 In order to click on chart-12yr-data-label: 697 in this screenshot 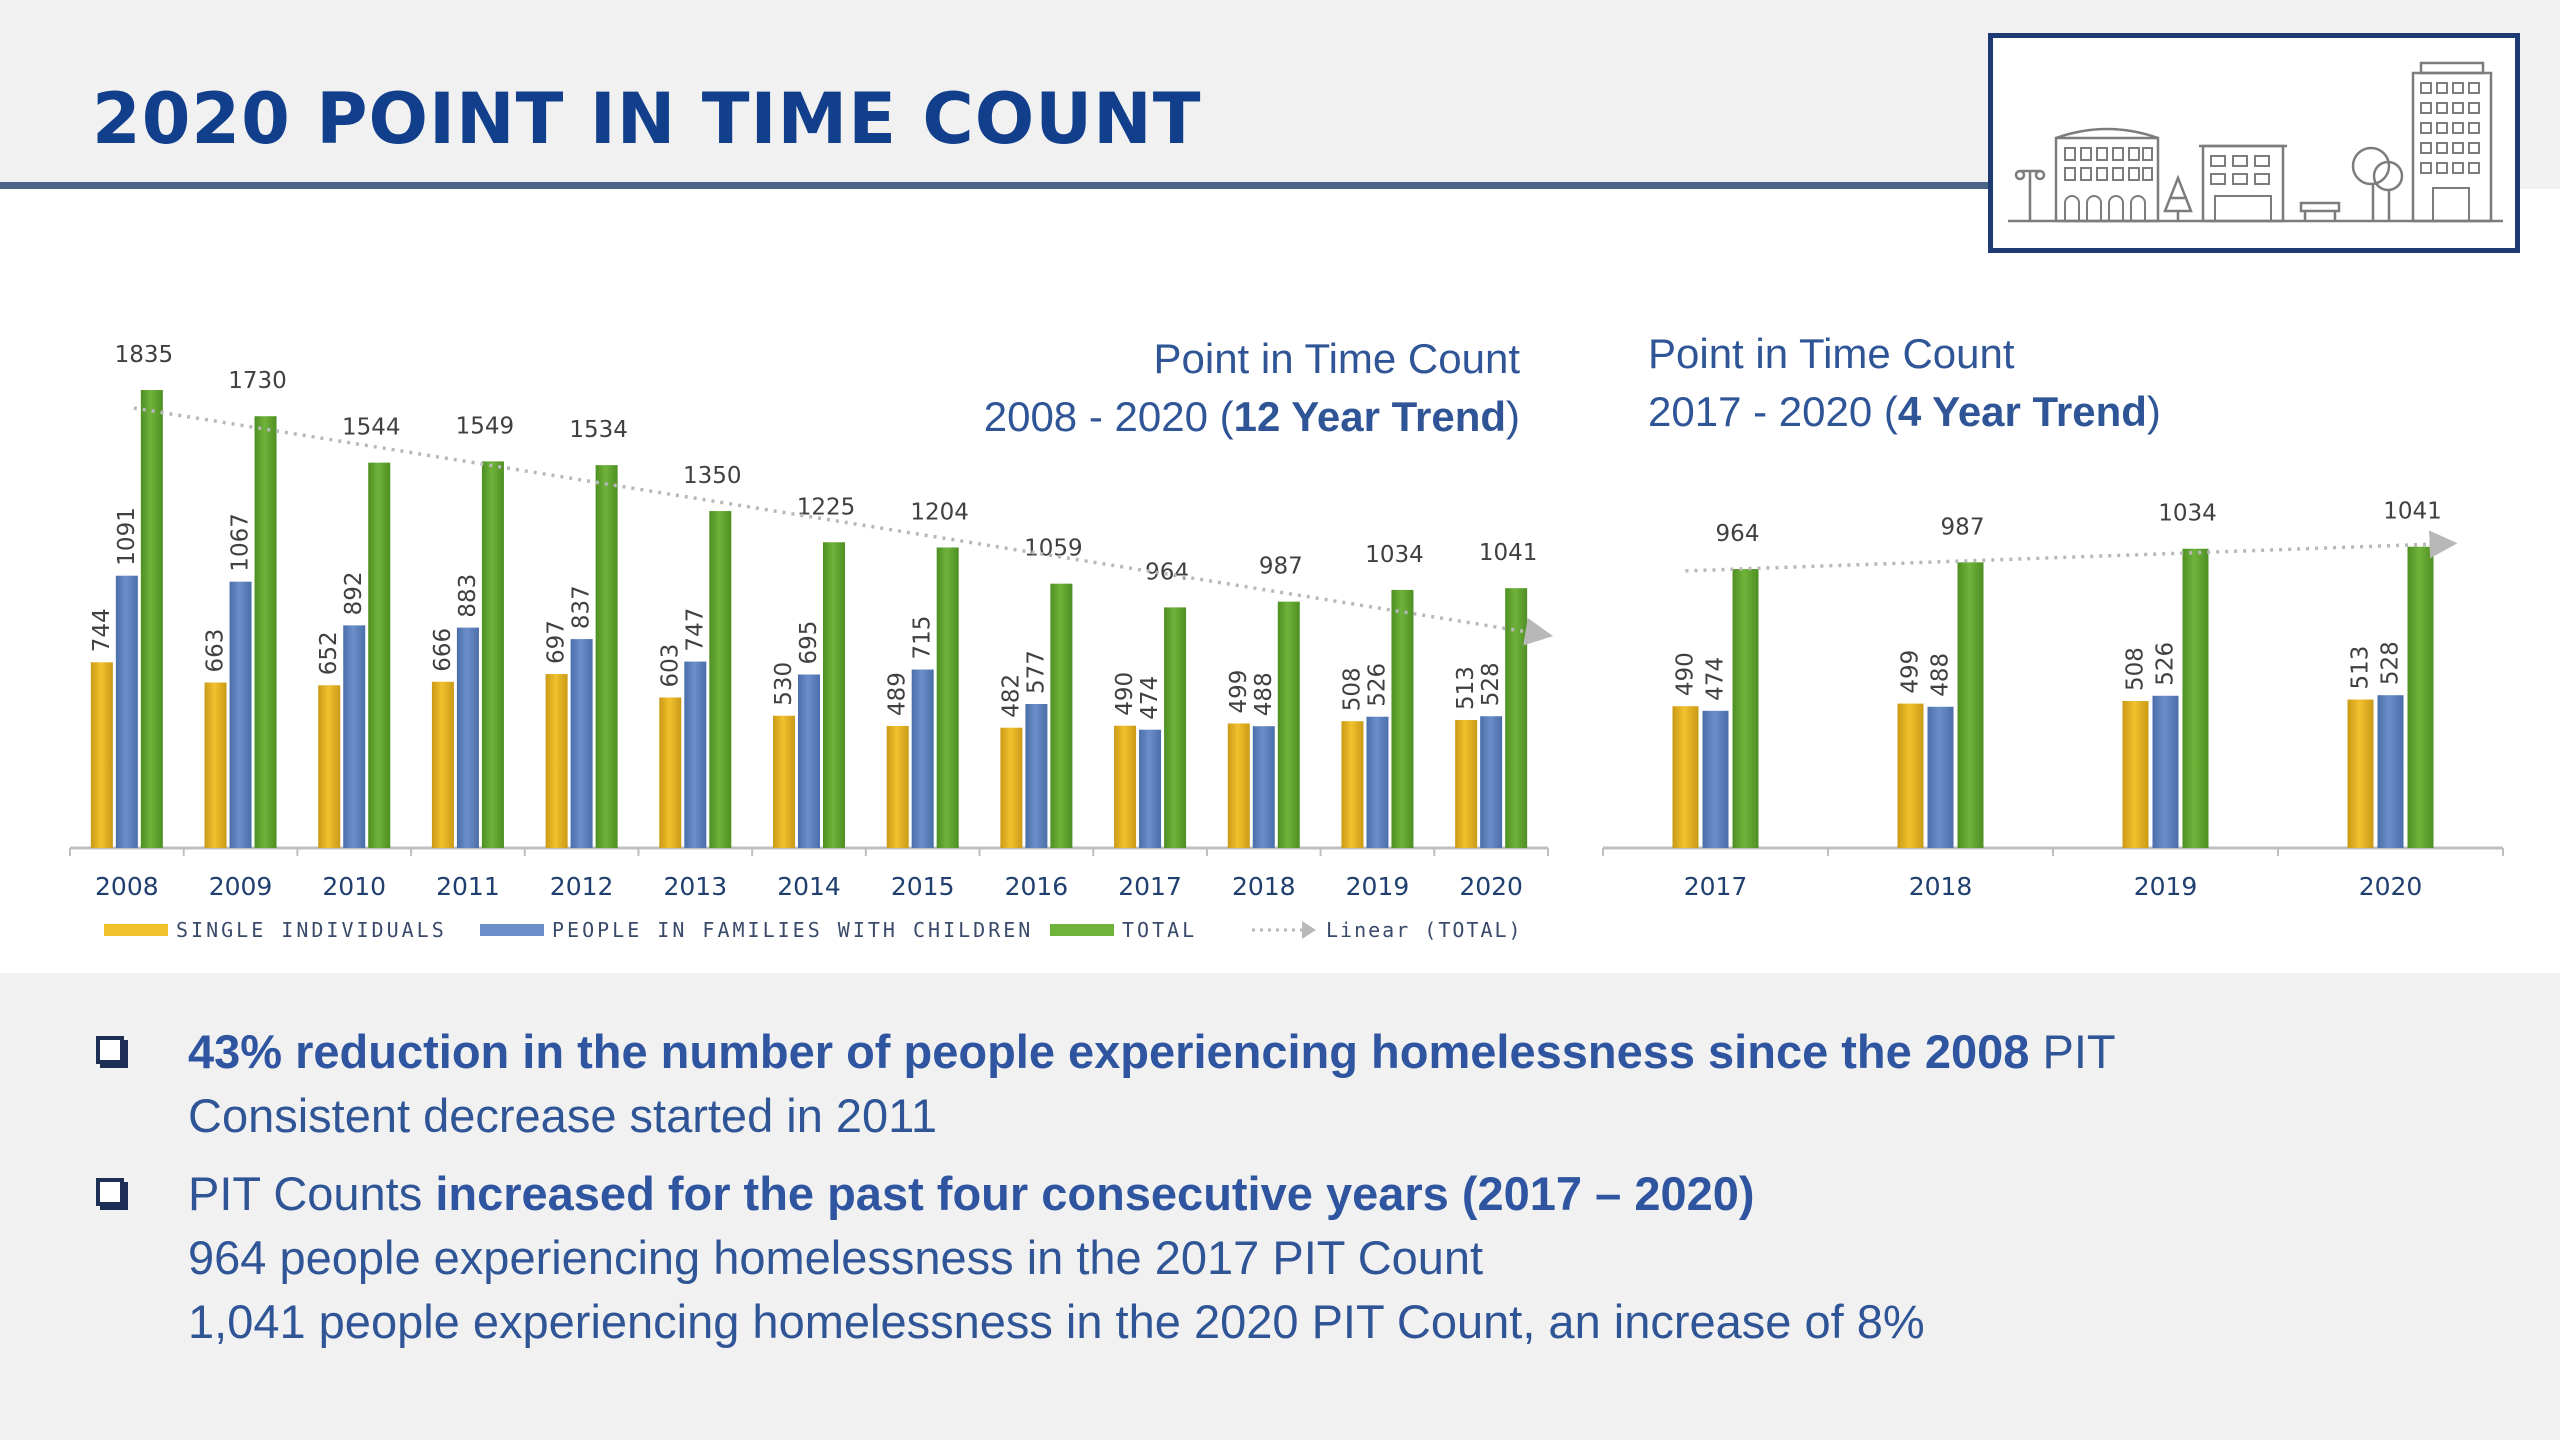, I will do `click(557, 642)`.